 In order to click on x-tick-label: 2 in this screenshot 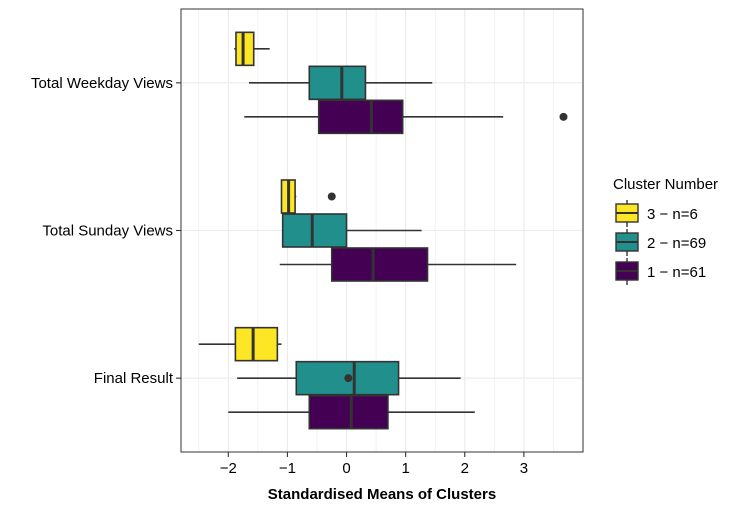, I will do `click(465, 468)`.